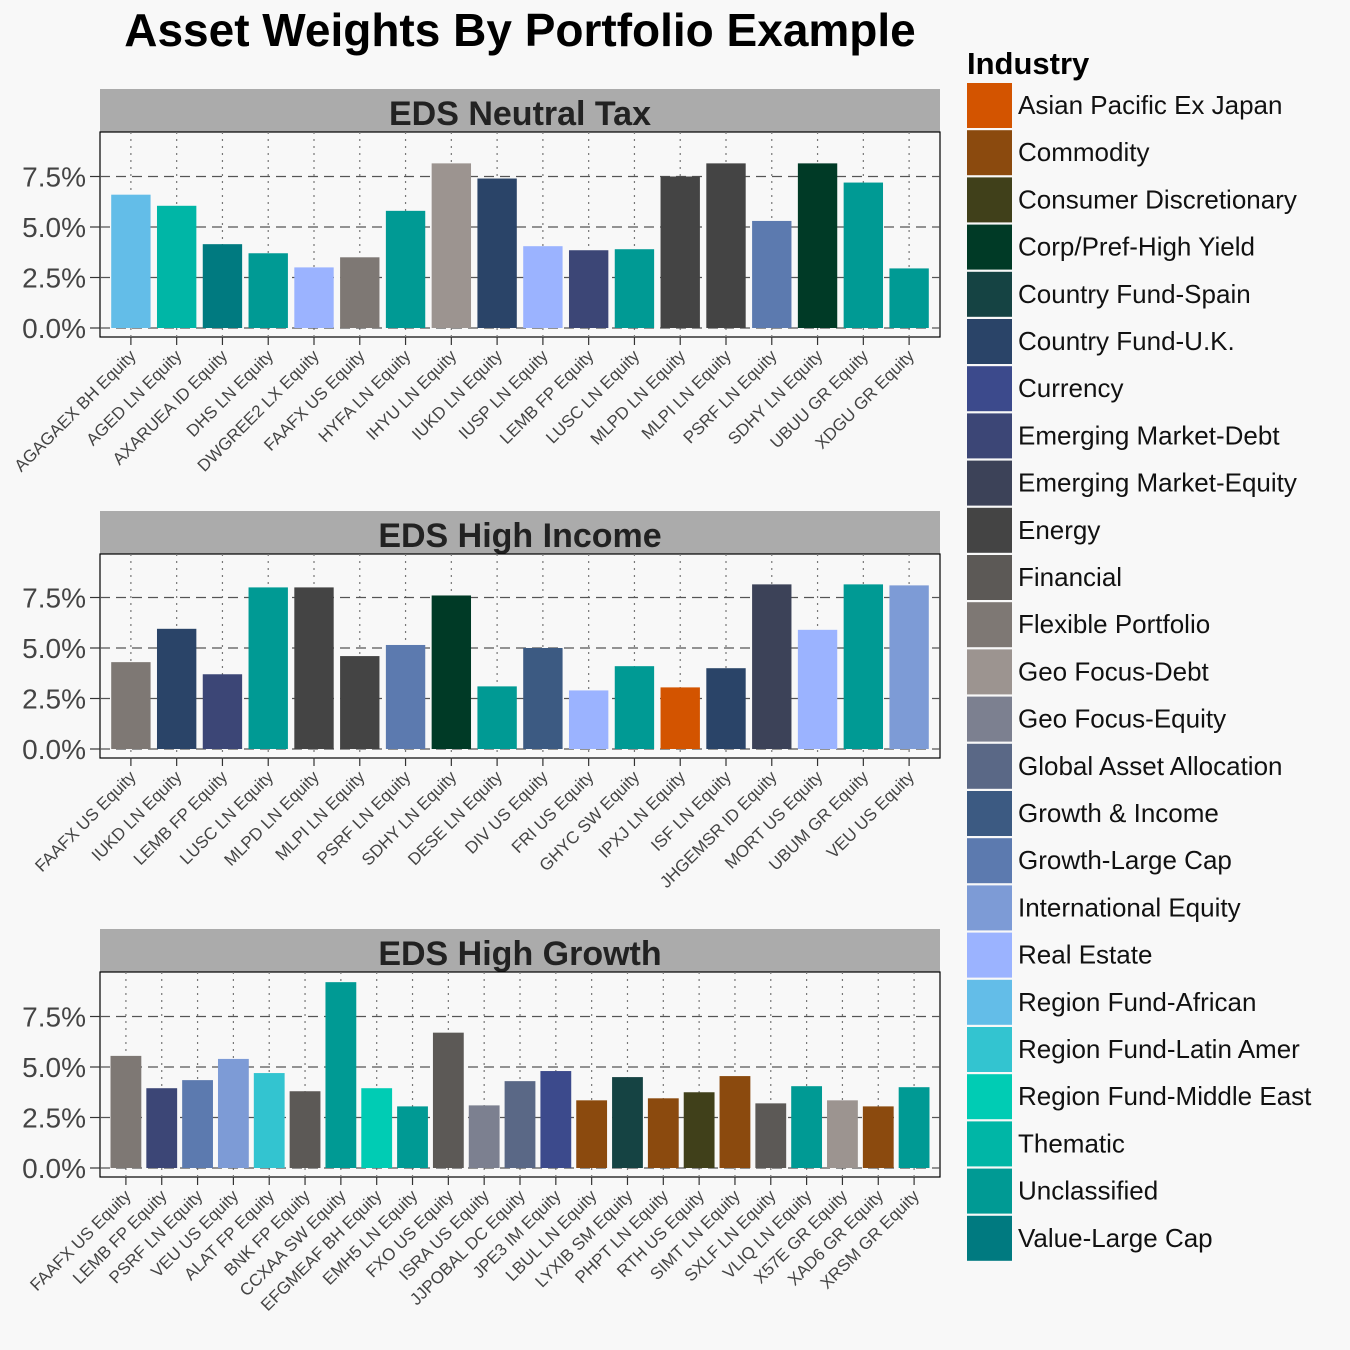 This screenshot has height=1350, width=1350. Describe the element at coordinates (519, 954) in the screenshot. I see `panel-title: EDS High Growth` at that location.